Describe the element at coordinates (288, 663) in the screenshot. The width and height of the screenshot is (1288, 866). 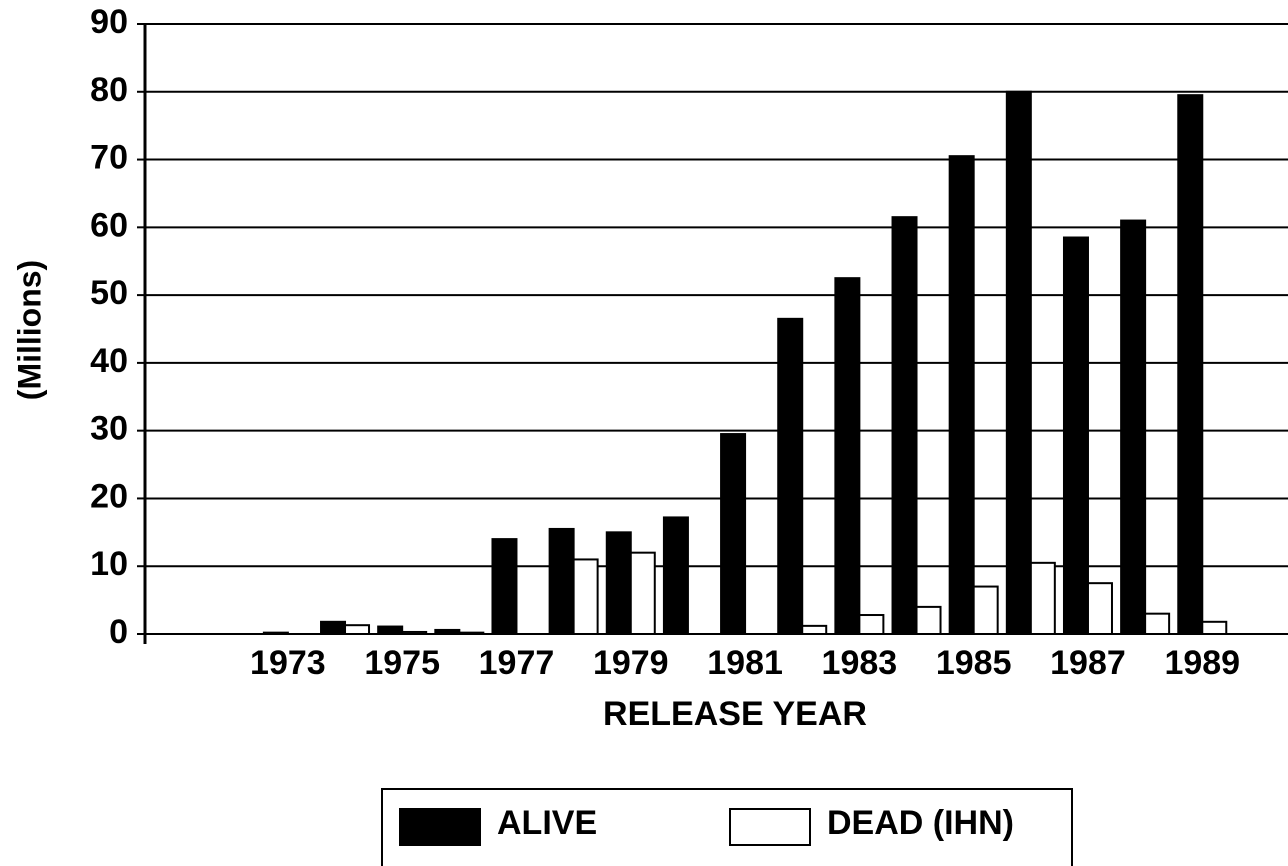
I see `x-tick-label: 1973` at that location.